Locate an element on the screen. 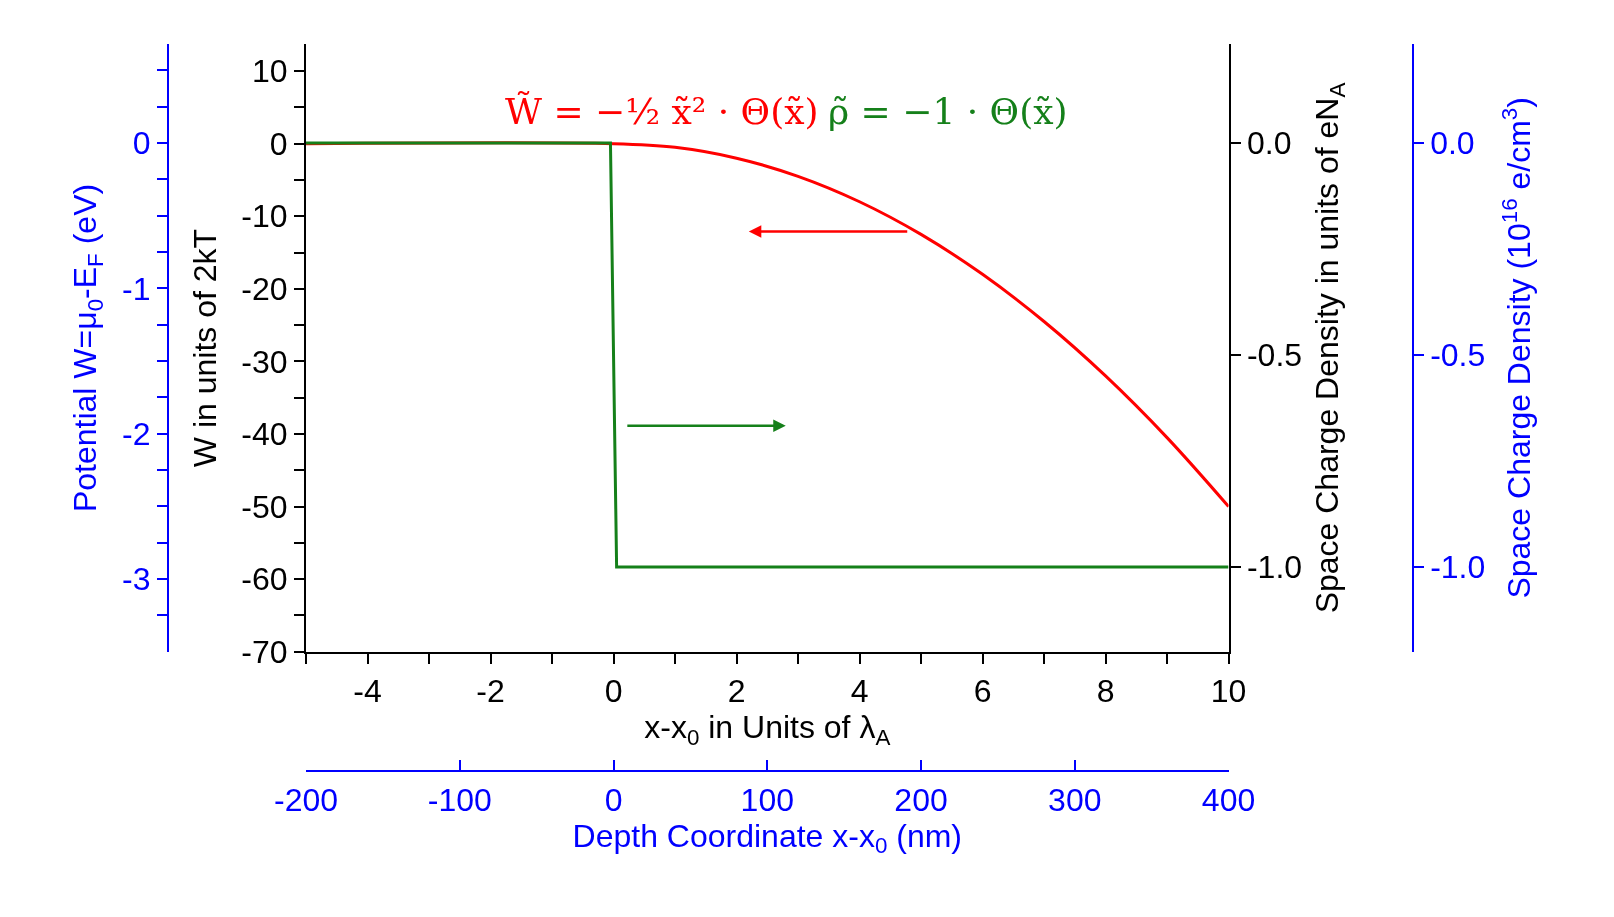 The width and height of the screenshot is (1614, 917). x-tick-label: 8 is located at coordinates (1105, 691).